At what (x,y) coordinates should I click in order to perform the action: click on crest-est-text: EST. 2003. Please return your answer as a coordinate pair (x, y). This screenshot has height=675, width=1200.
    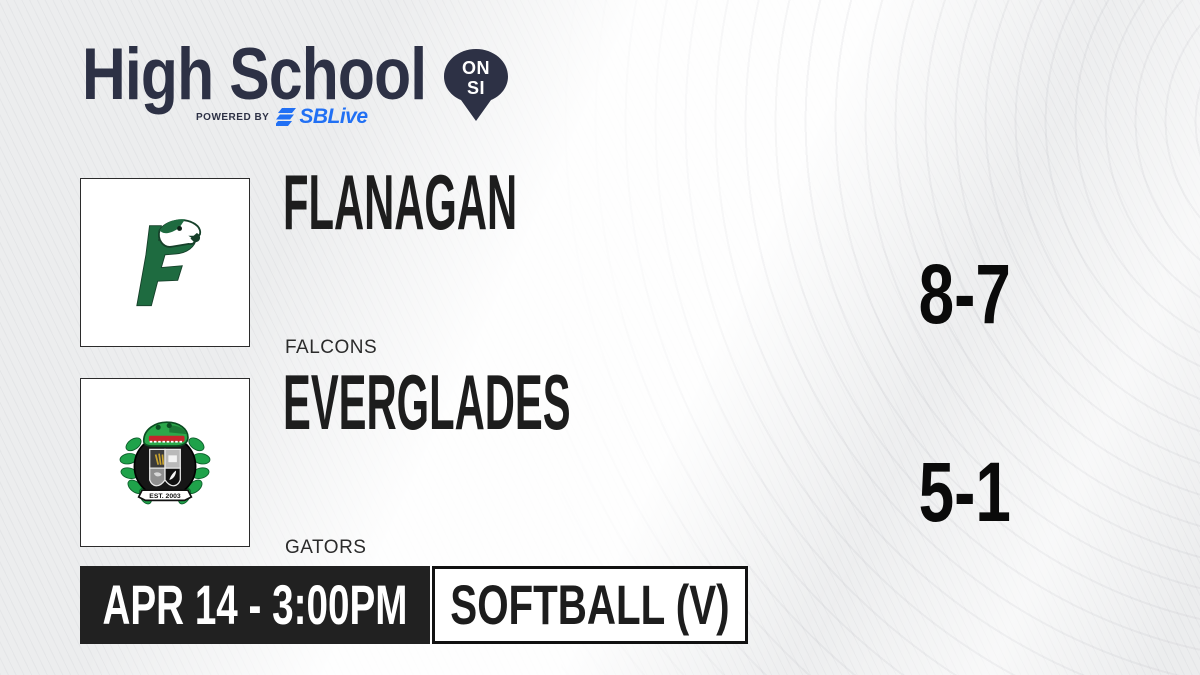
    Looking at the image, I should click on (165, 495).